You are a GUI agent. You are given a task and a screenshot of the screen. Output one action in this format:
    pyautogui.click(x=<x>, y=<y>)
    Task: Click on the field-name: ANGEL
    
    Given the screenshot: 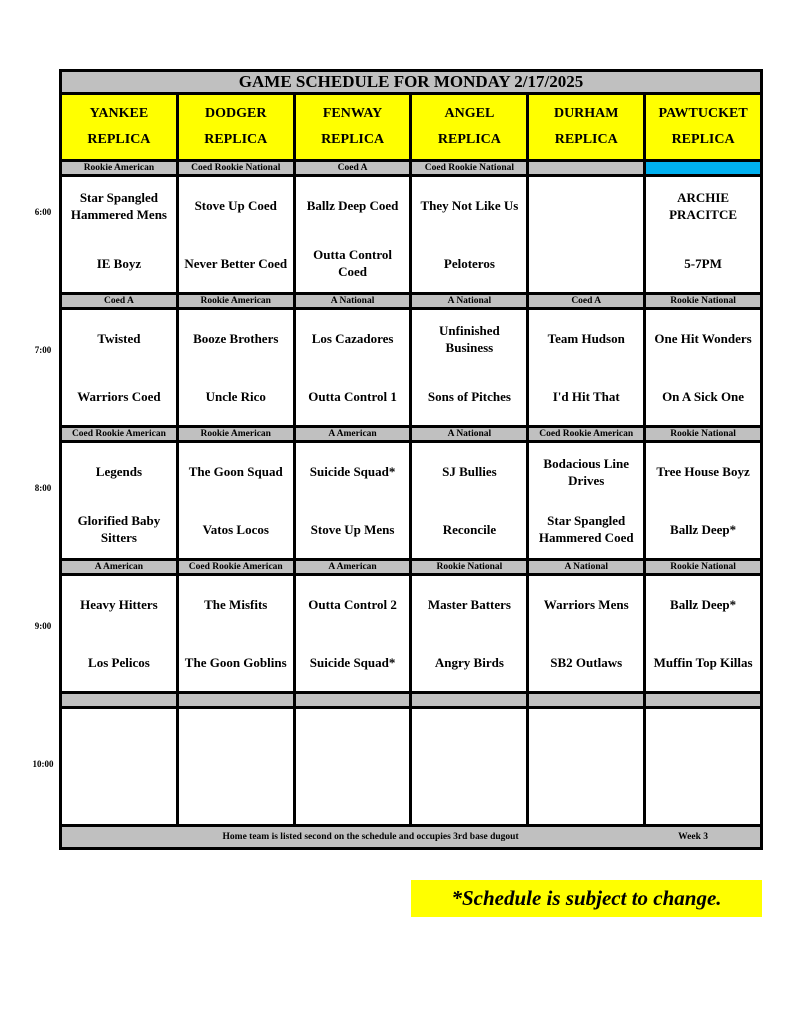 What is the action you would take?
    pyautogui.click(x=469, y=113)
    